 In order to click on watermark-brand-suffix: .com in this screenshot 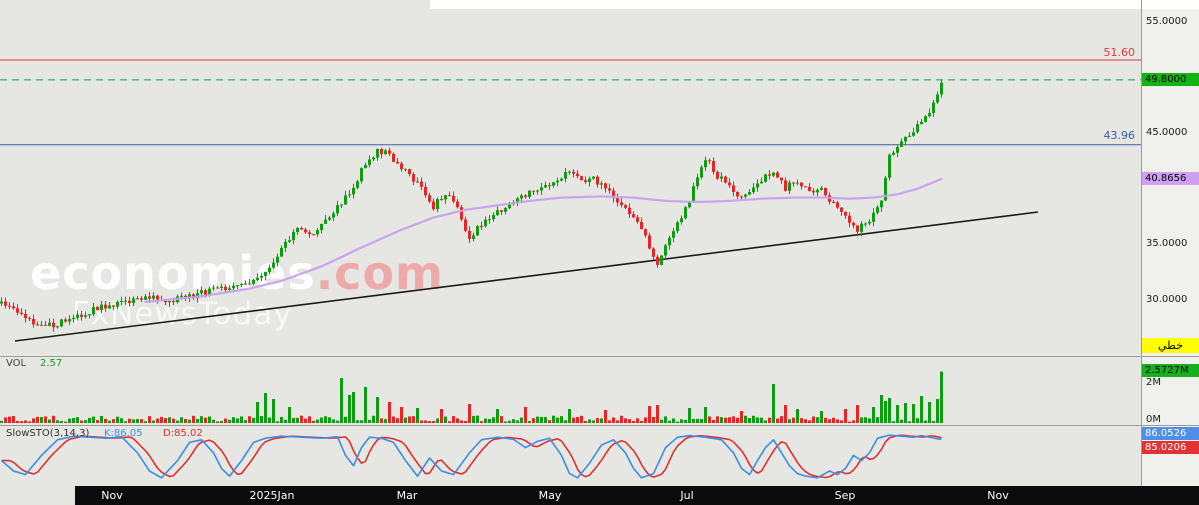, I will do `click(379, 273)`.